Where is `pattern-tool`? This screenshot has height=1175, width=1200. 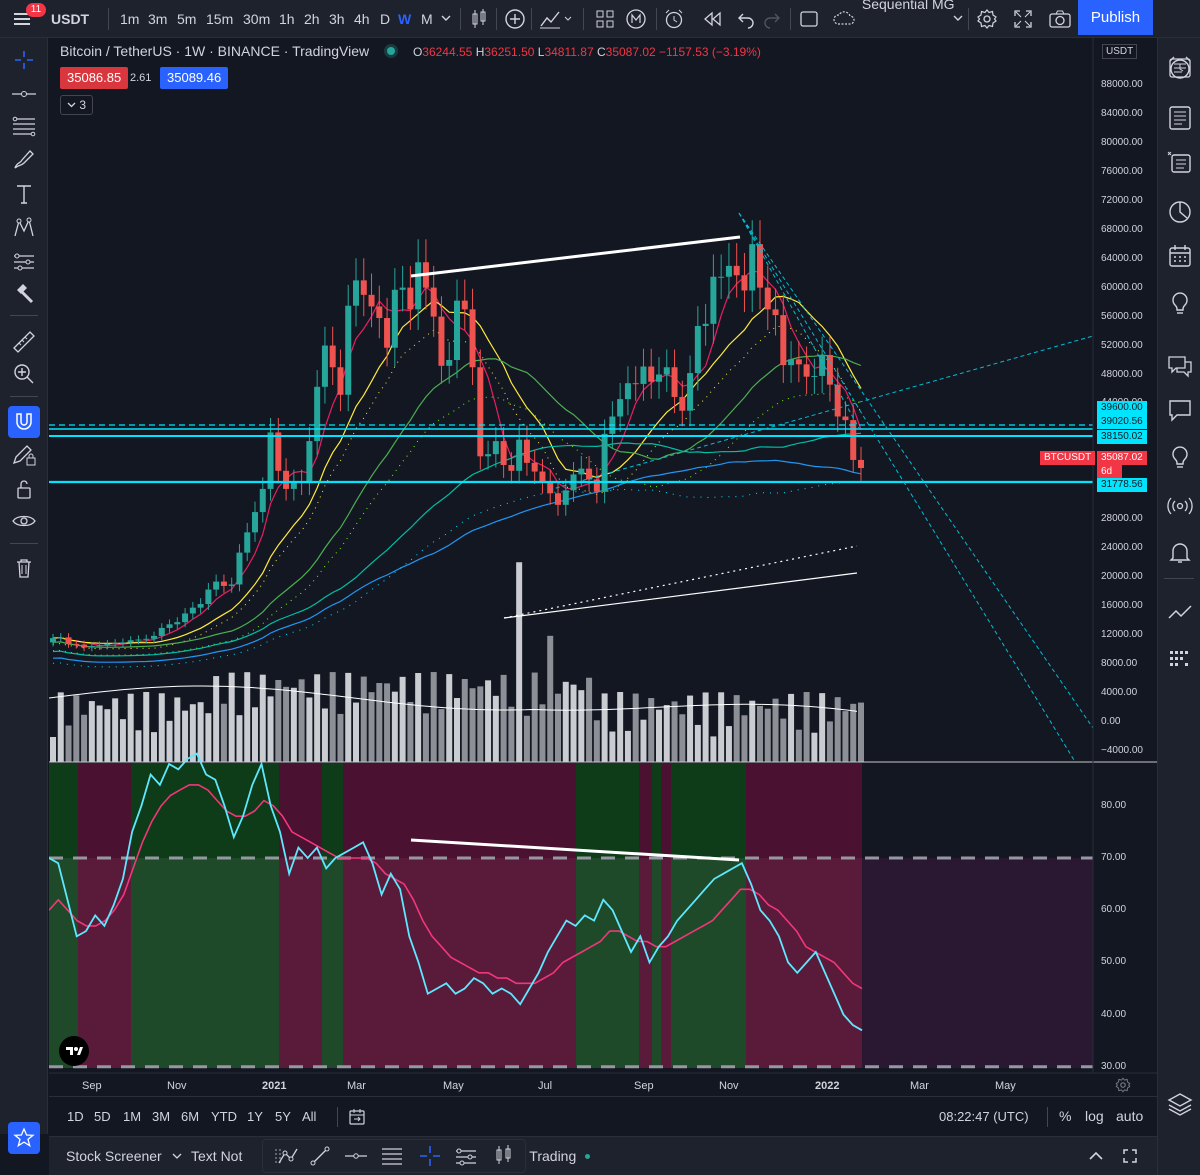
pattern-tool is located at coordinates (24, 228).